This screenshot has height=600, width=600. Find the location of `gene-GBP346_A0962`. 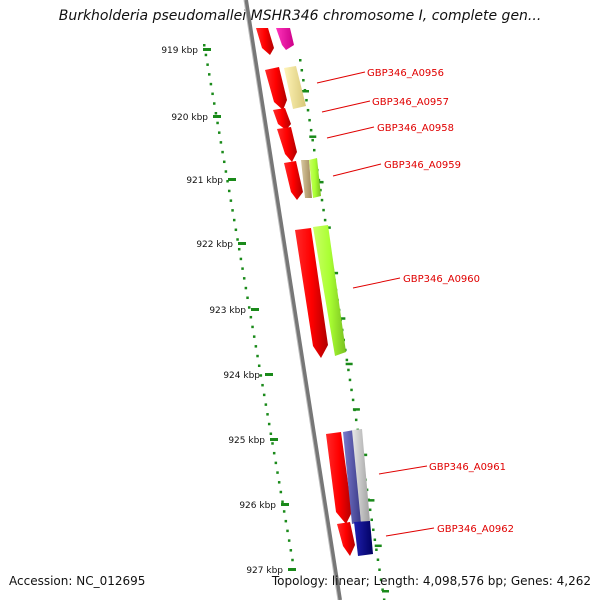

gene-GBP346_A0962 is located at coordinates (363, 538).